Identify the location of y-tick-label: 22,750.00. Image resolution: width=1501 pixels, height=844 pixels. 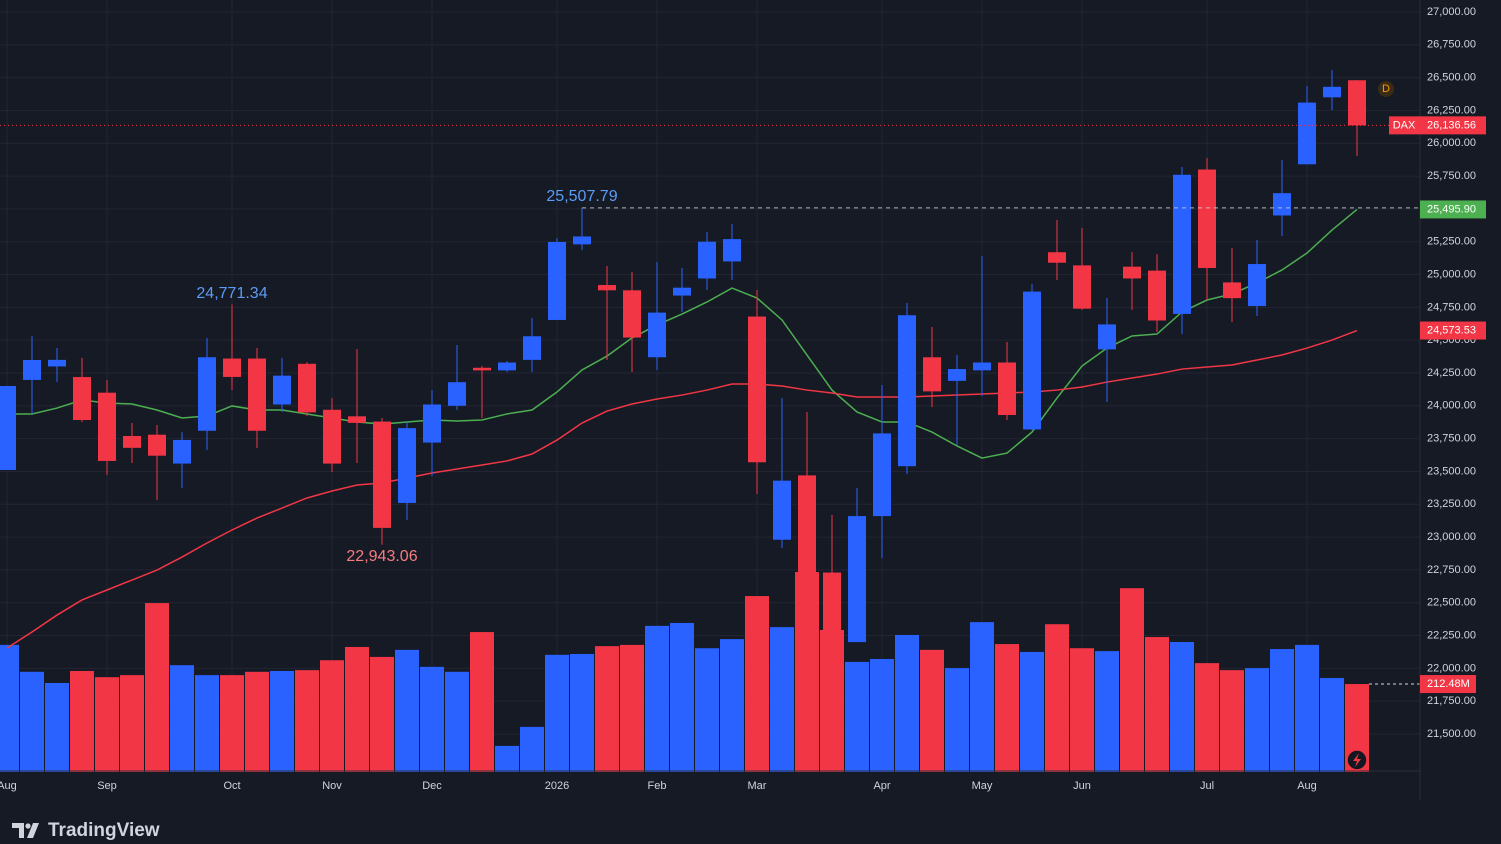
(1451, 570).